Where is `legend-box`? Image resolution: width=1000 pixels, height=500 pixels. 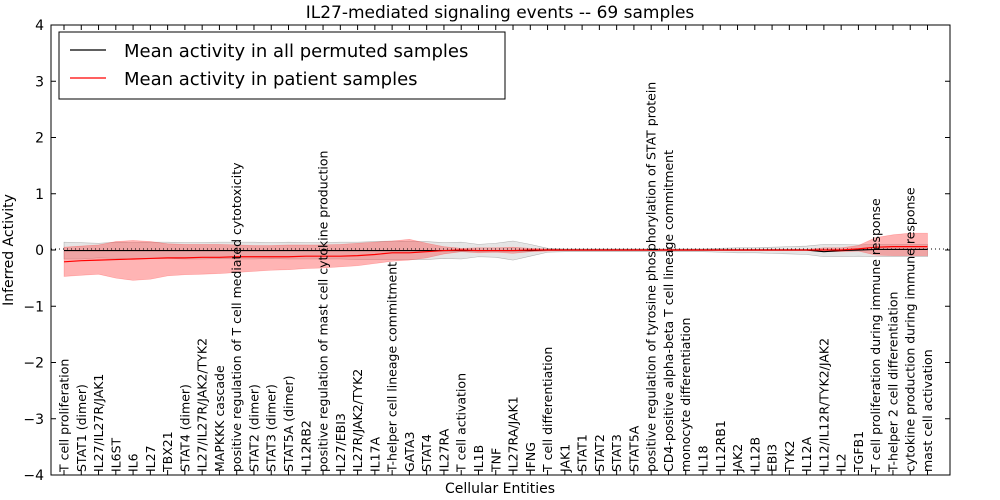 legend-box is located at coordinates (282, 65).